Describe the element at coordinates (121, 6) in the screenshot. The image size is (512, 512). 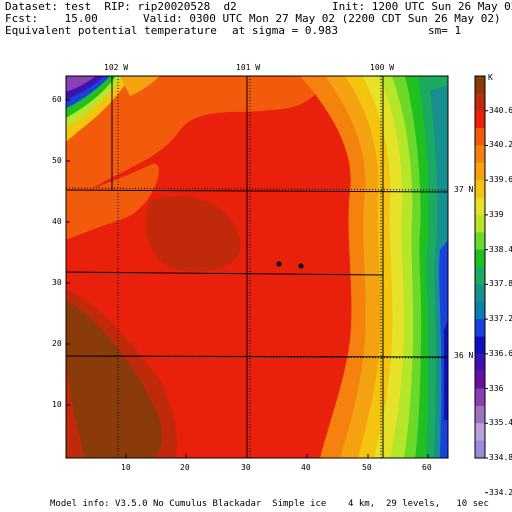
I see `dataset-label: Dataset: test RIP: rip20020528 d2` at that location.